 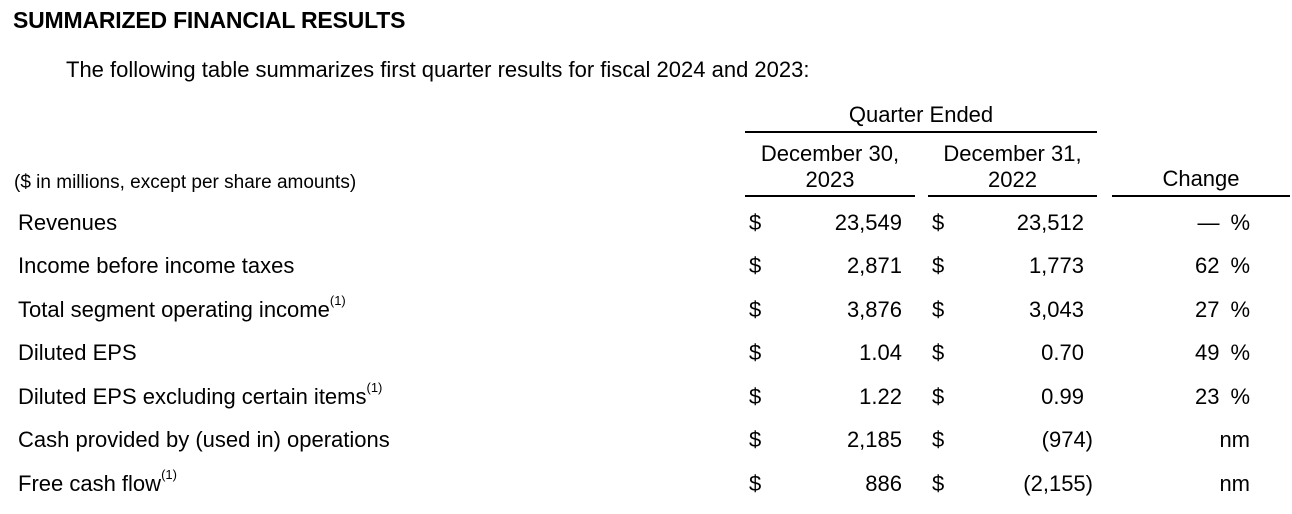 I want to click on column-header-2022: December 31, 2022, so click(x=1012, y=165).